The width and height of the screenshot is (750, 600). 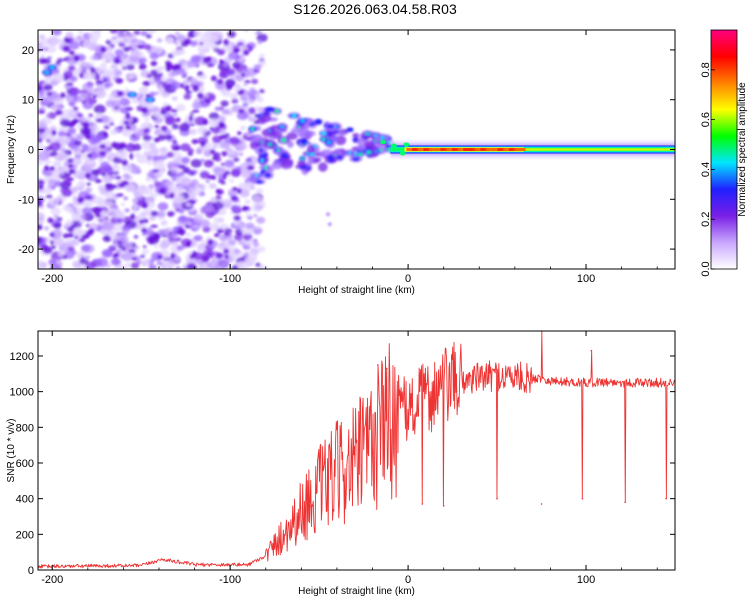 I want to click on snr-xtick-label: 100, so click(x=586, y=580).